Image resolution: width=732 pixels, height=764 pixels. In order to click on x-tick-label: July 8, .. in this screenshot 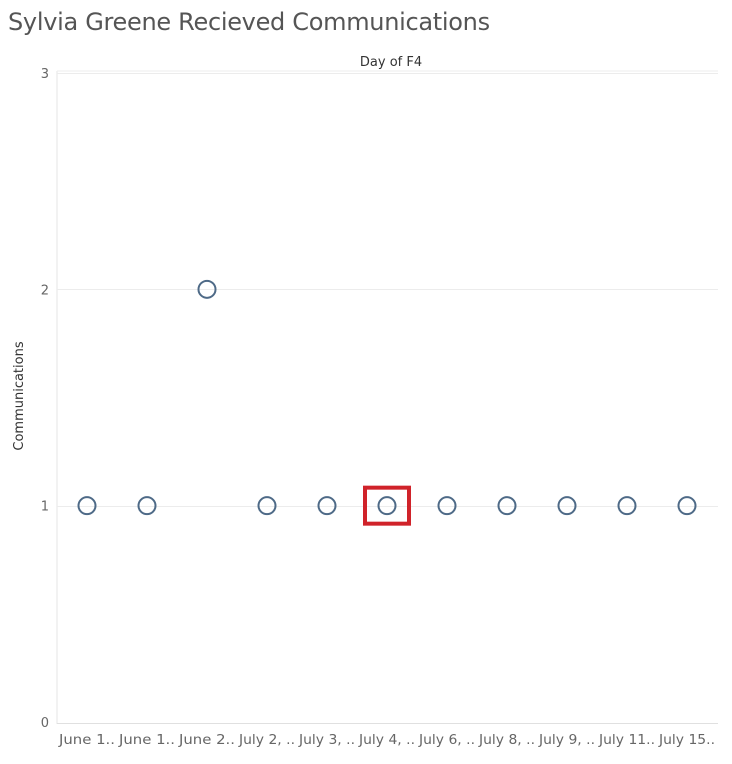, I will do `click(506, 740)`.